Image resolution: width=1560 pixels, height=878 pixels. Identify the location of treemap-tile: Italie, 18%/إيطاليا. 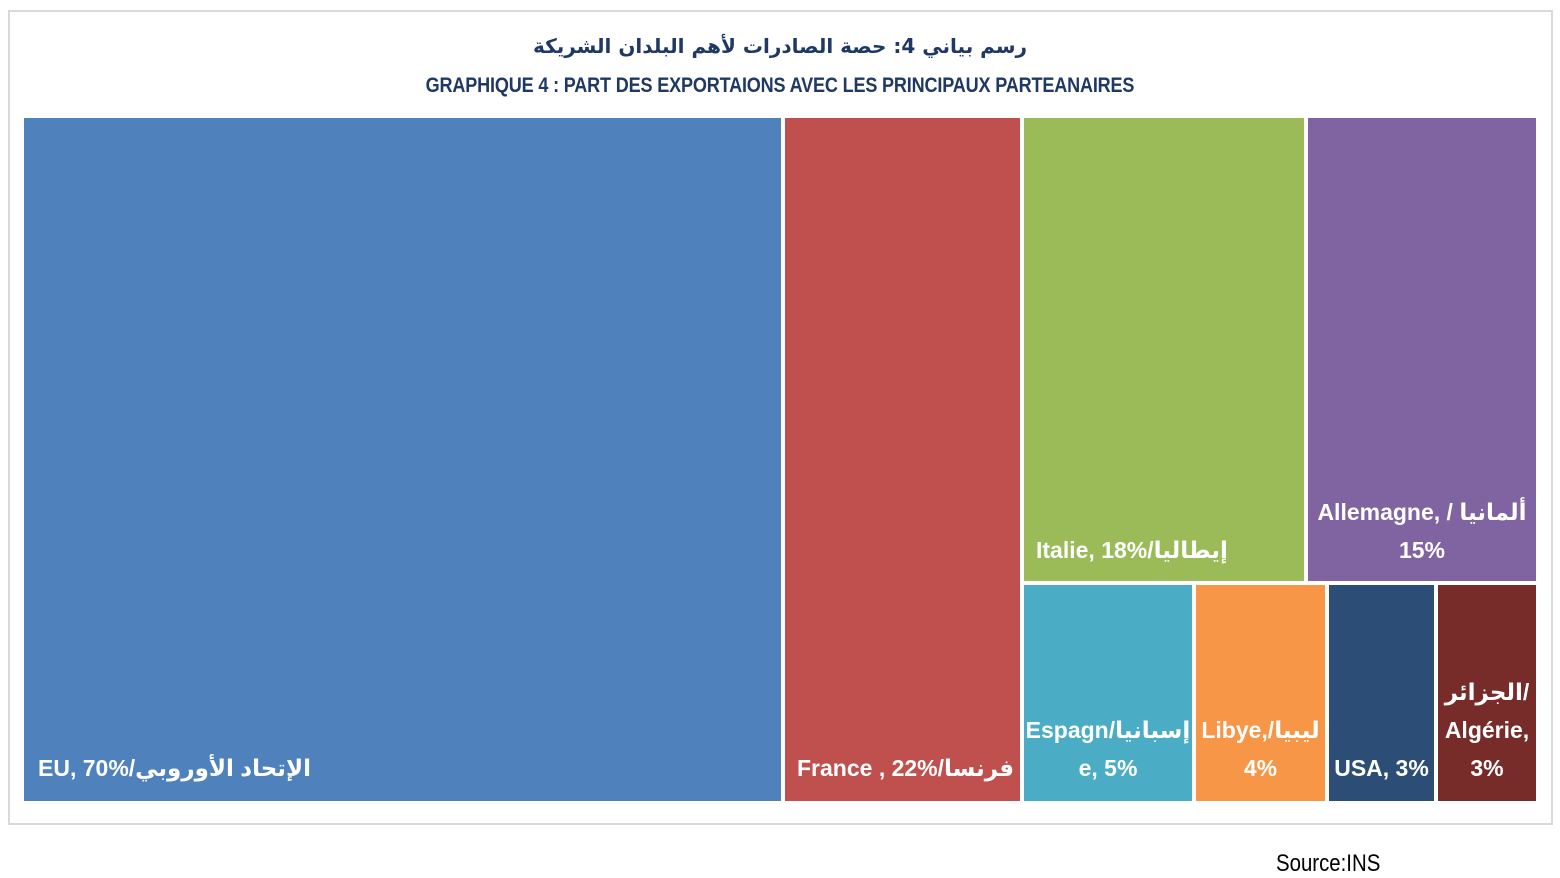
(1164, 349).